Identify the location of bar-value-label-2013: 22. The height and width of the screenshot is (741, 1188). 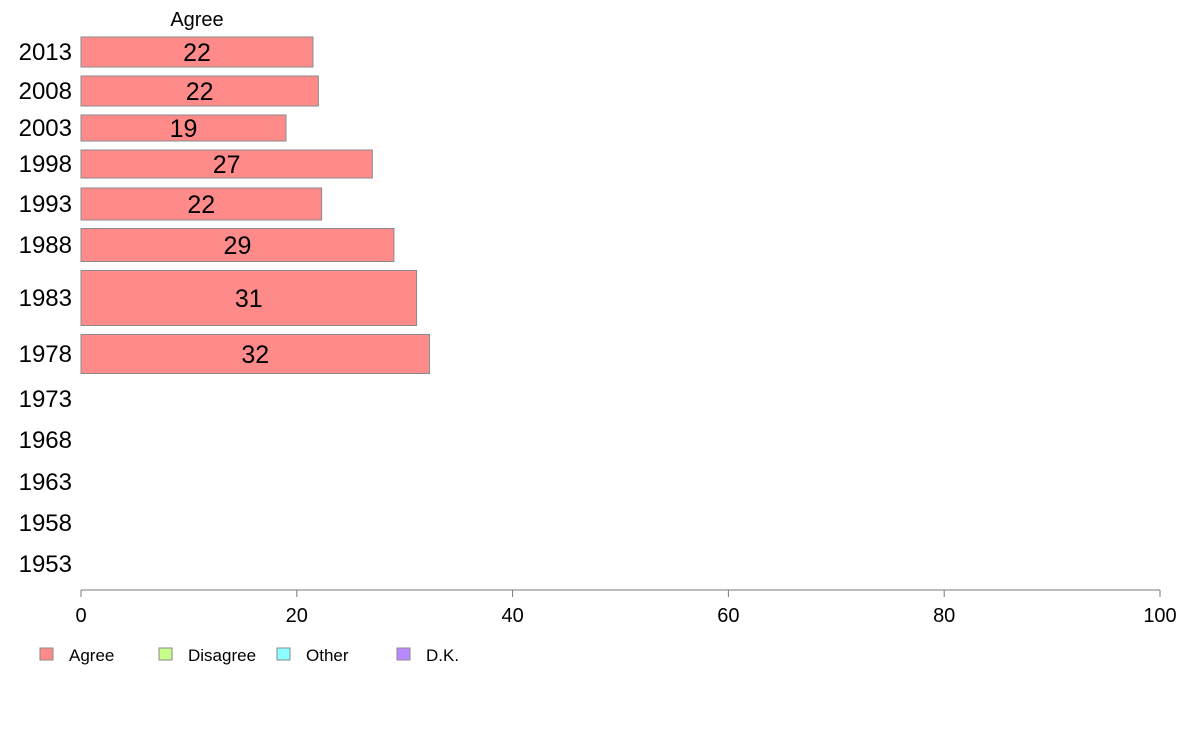
(197, 53).